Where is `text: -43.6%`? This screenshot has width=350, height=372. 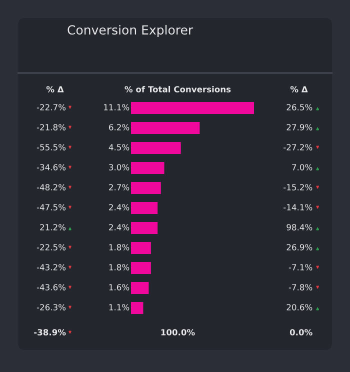 text: -43.6% is located at coordinates (51, 287).